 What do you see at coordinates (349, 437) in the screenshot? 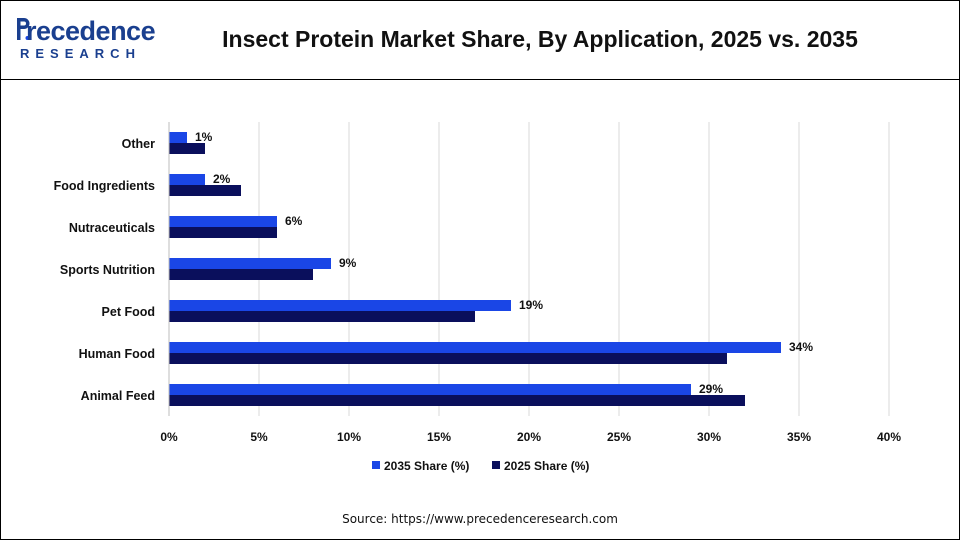
I see `x-tick-label: 10%` at bounding box center [349, 437].